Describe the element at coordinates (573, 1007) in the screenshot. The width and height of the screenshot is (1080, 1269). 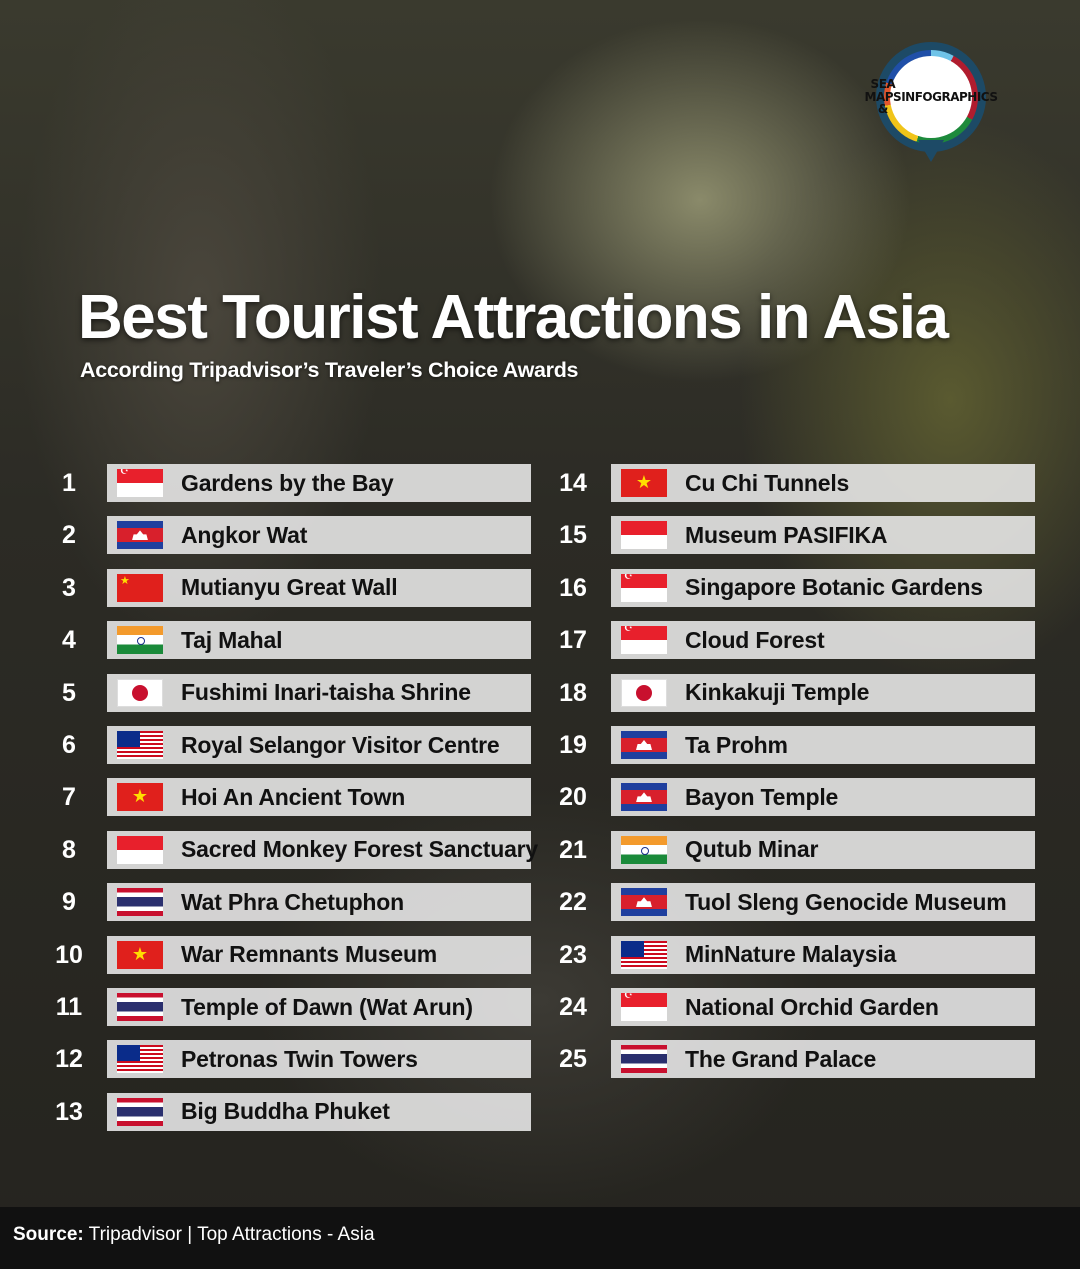
I see `rank-number: 24` at that location.